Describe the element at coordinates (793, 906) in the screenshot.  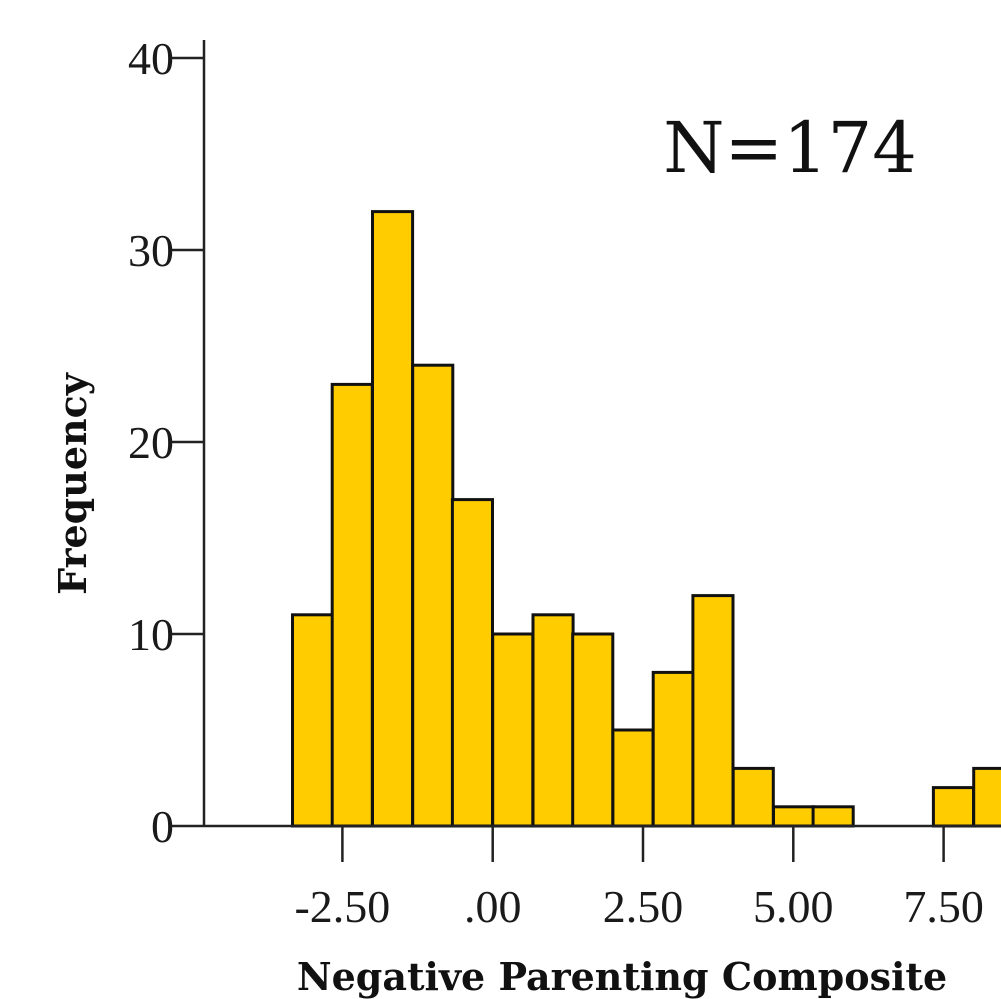
I see `x-tick-label: 5.00` at that location.